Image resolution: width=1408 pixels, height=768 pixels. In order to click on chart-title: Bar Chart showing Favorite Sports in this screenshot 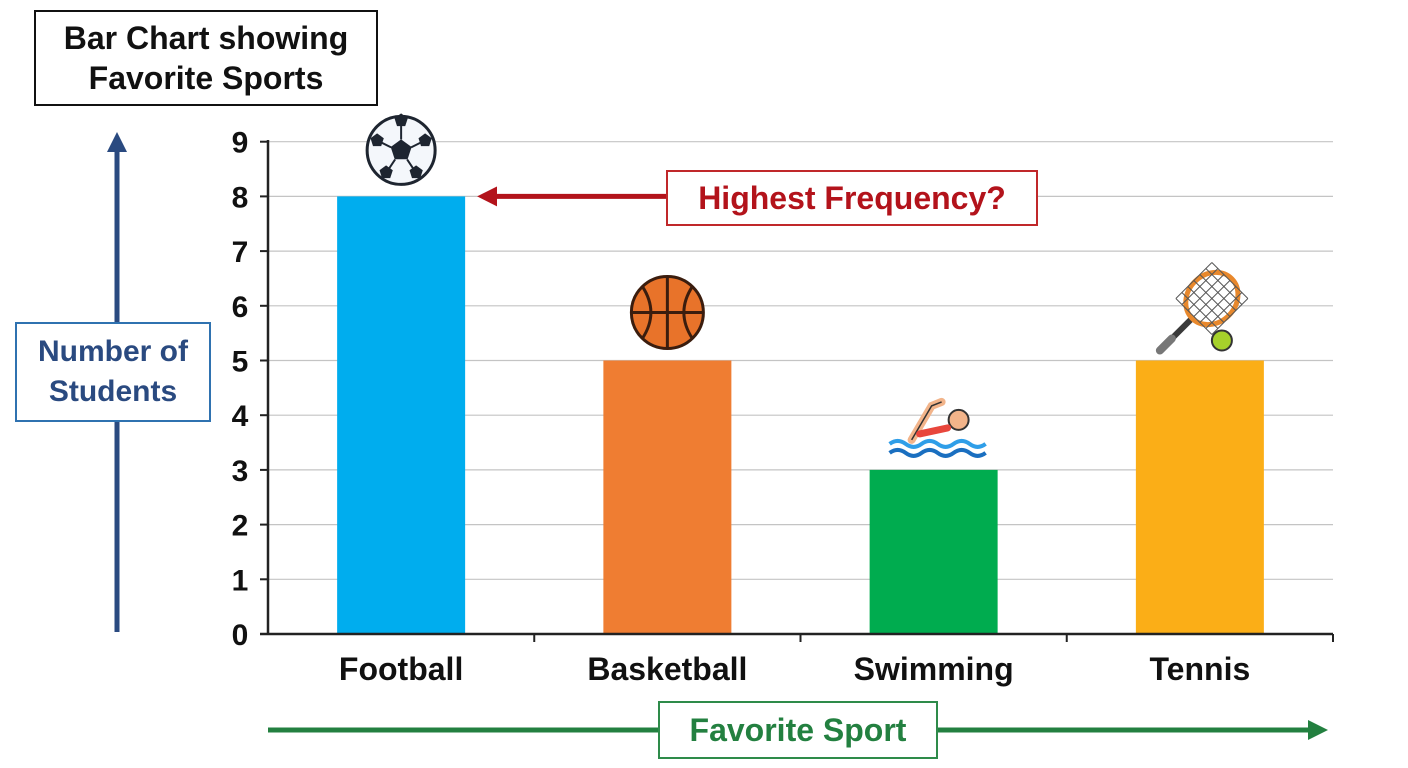, I will do `click(206, 58)`.